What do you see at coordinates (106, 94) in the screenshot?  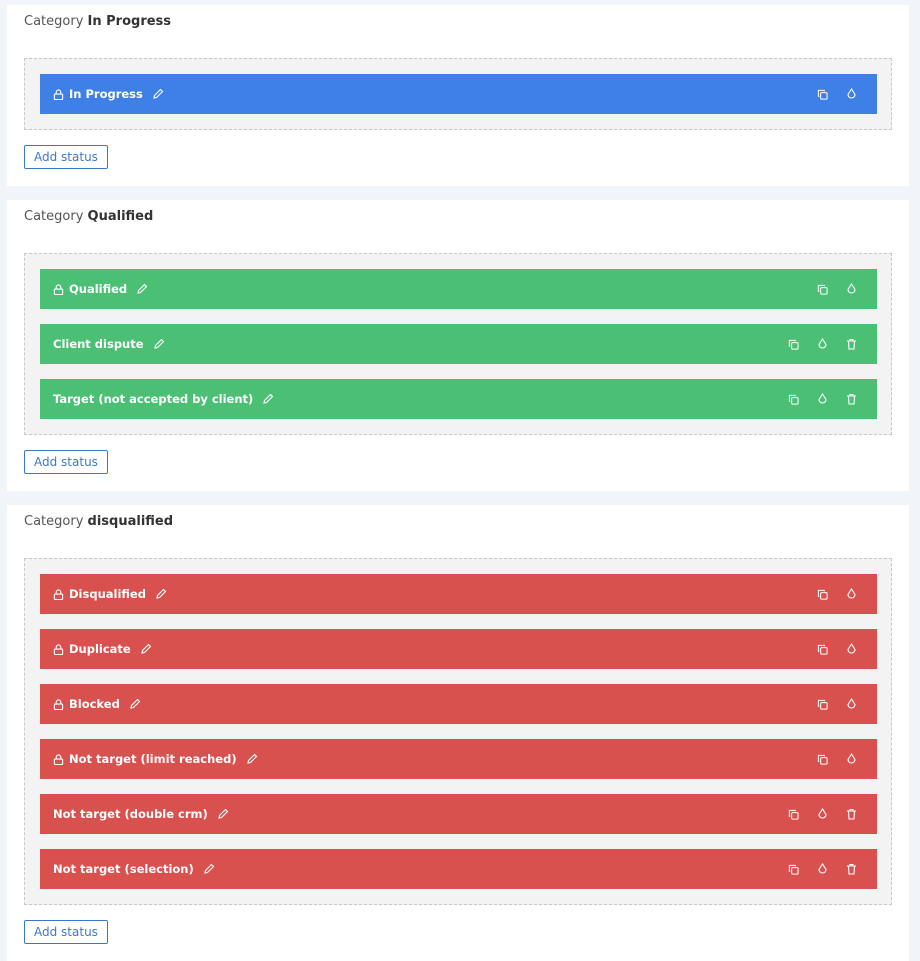 I see `status-label: In Progress` at bounding box center [106, 94].